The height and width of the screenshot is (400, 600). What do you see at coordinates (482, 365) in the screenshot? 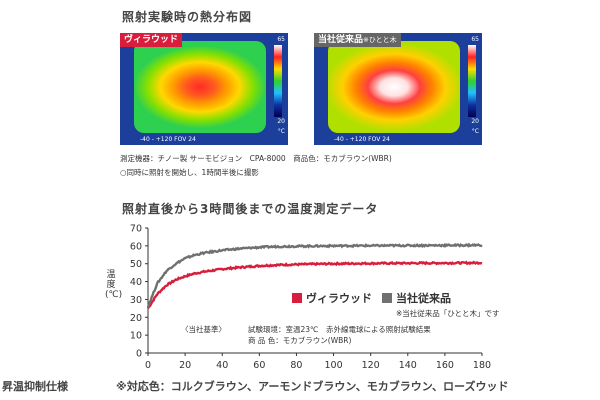
I see `x-tick-label: 180` at bounding box center [482, 365].